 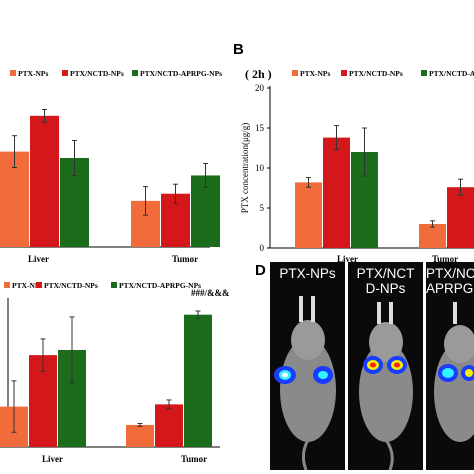 I want to click on chart-b-ytick-label: 20, so click(x=260, y=88).